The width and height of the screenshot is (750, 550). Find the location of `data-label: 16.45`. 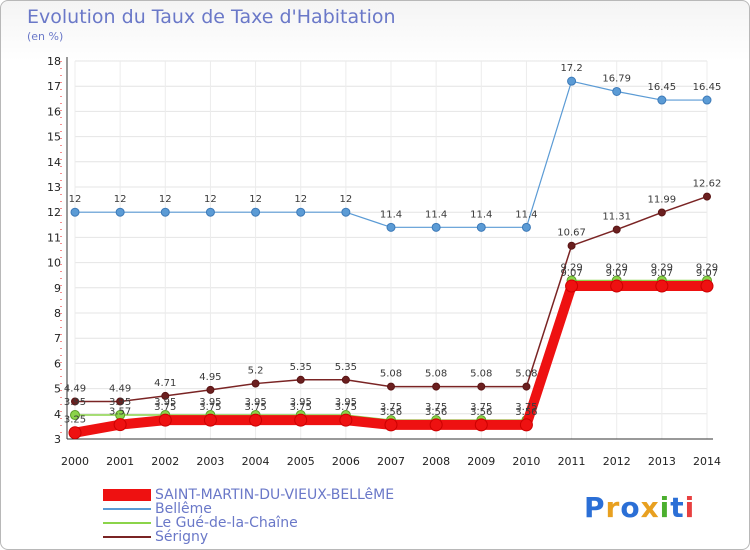

data-label: 16.45 is located at coordinates (662, 87).